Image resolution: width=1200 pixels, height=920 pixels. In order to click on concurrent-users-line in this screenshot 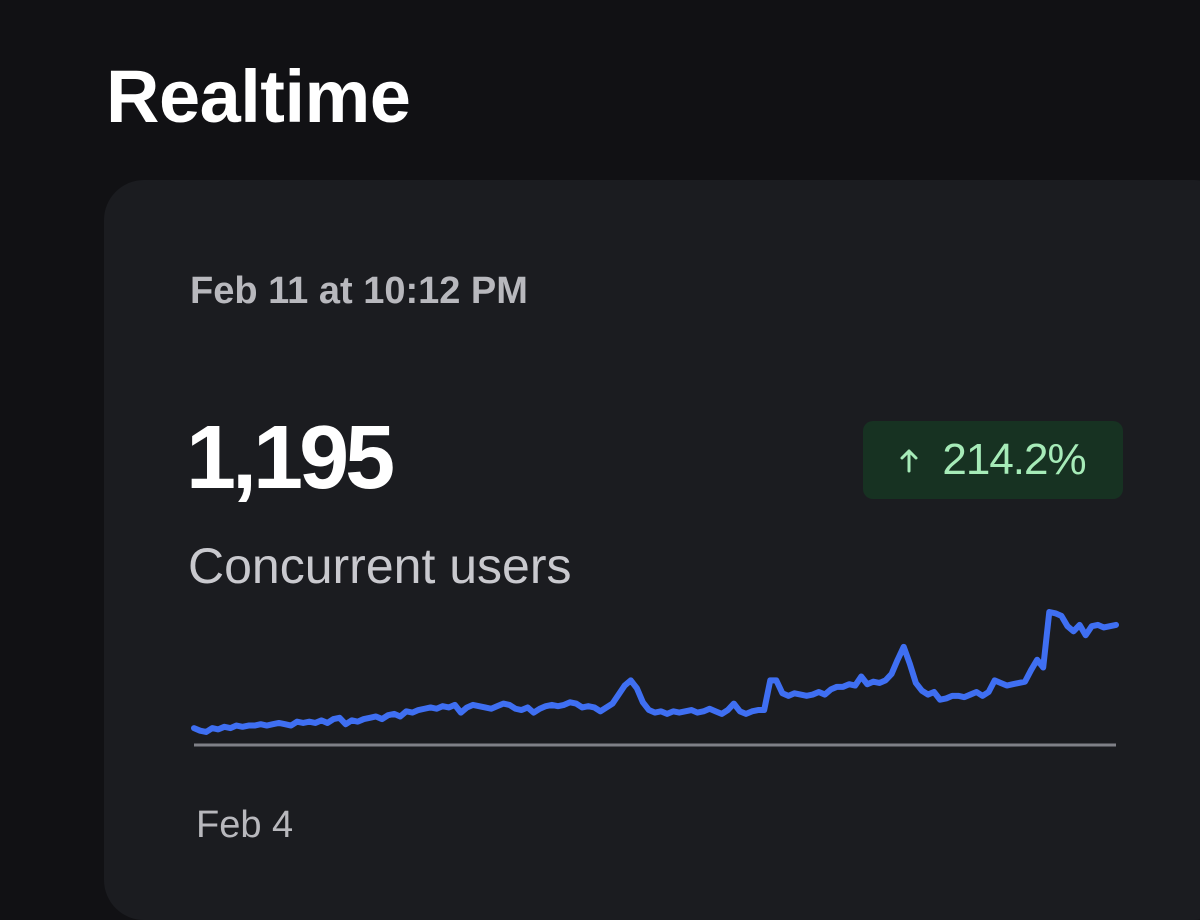, I will do `click(655, 672)`.